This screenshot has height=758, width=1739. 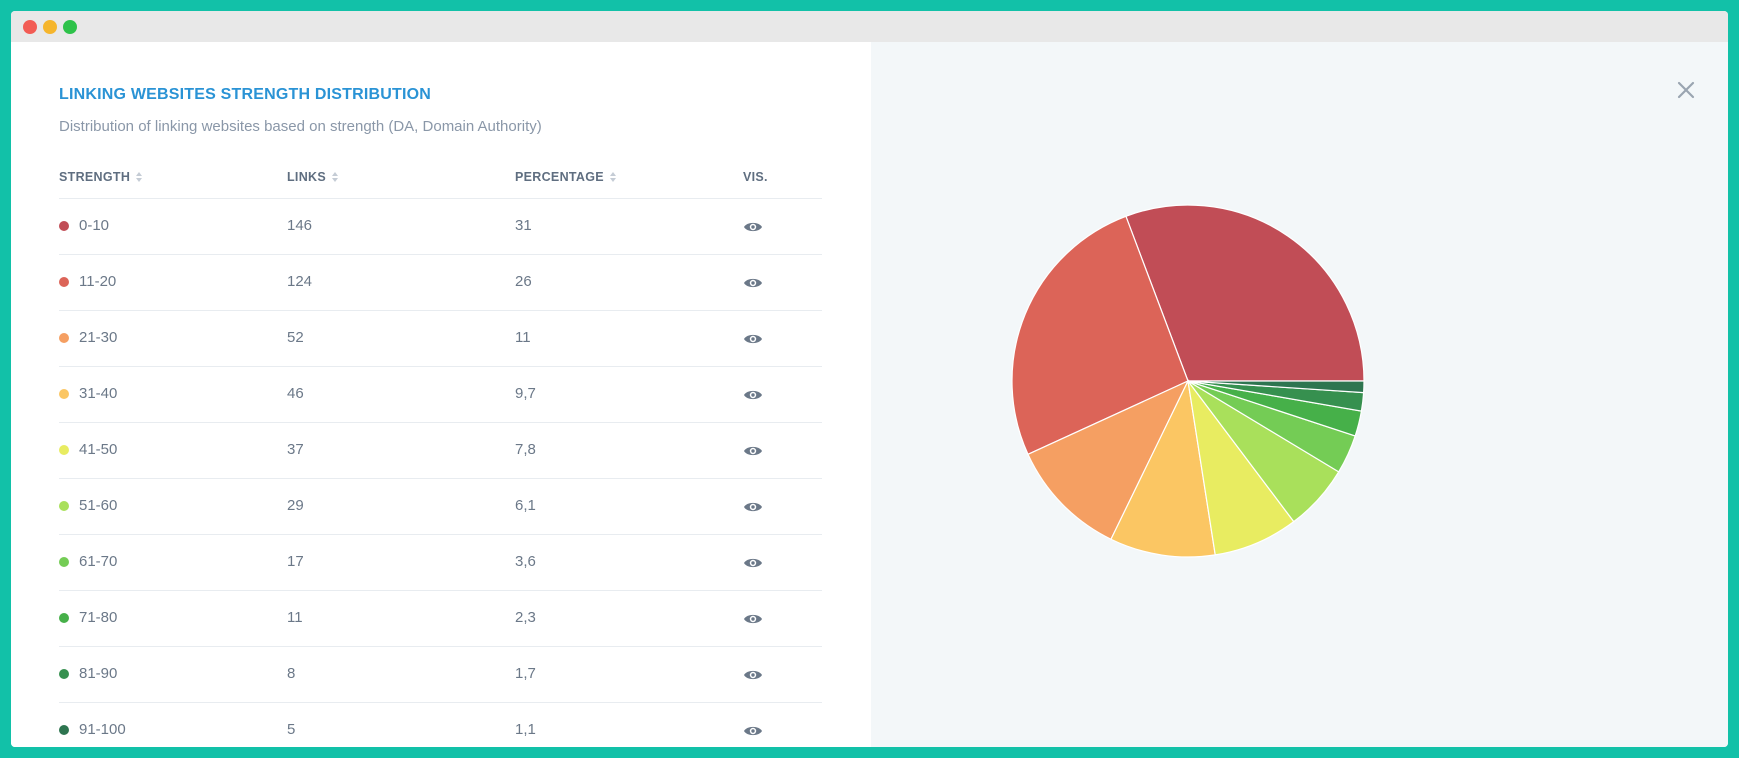 I want to click on column-header-vis: VIS., so click(x=755, y=177).